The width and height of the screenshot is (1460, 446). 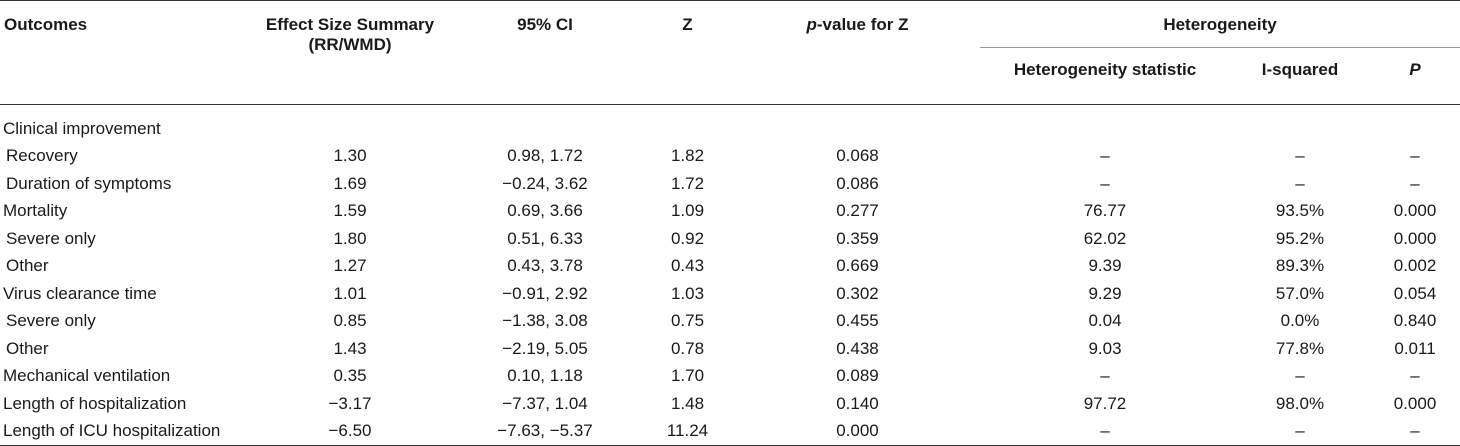 I want to click on row-label: Mechanical ventilation, so click(x=87, y=376).